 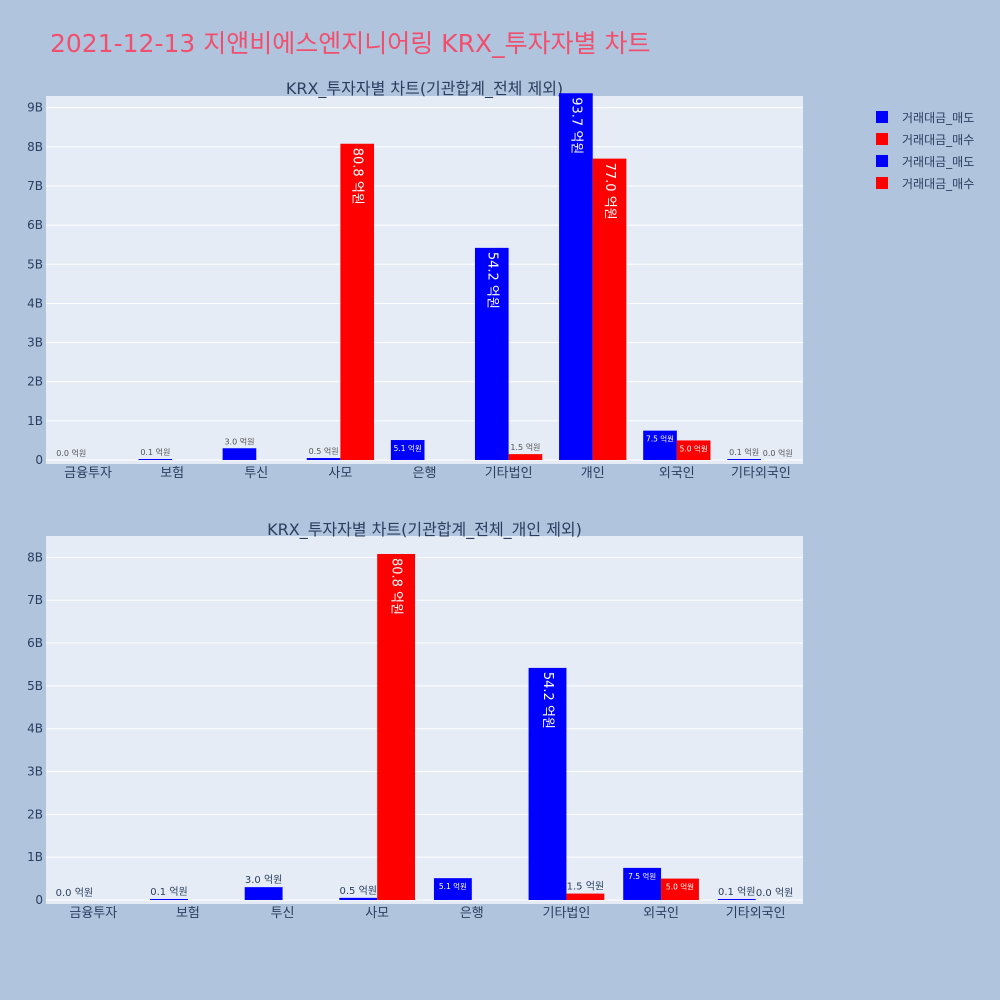 I want to click on legend: 거래대금_매도 거래대금_매수 거래대금_매도 거래대금_매수, so click(x=925, y=150).